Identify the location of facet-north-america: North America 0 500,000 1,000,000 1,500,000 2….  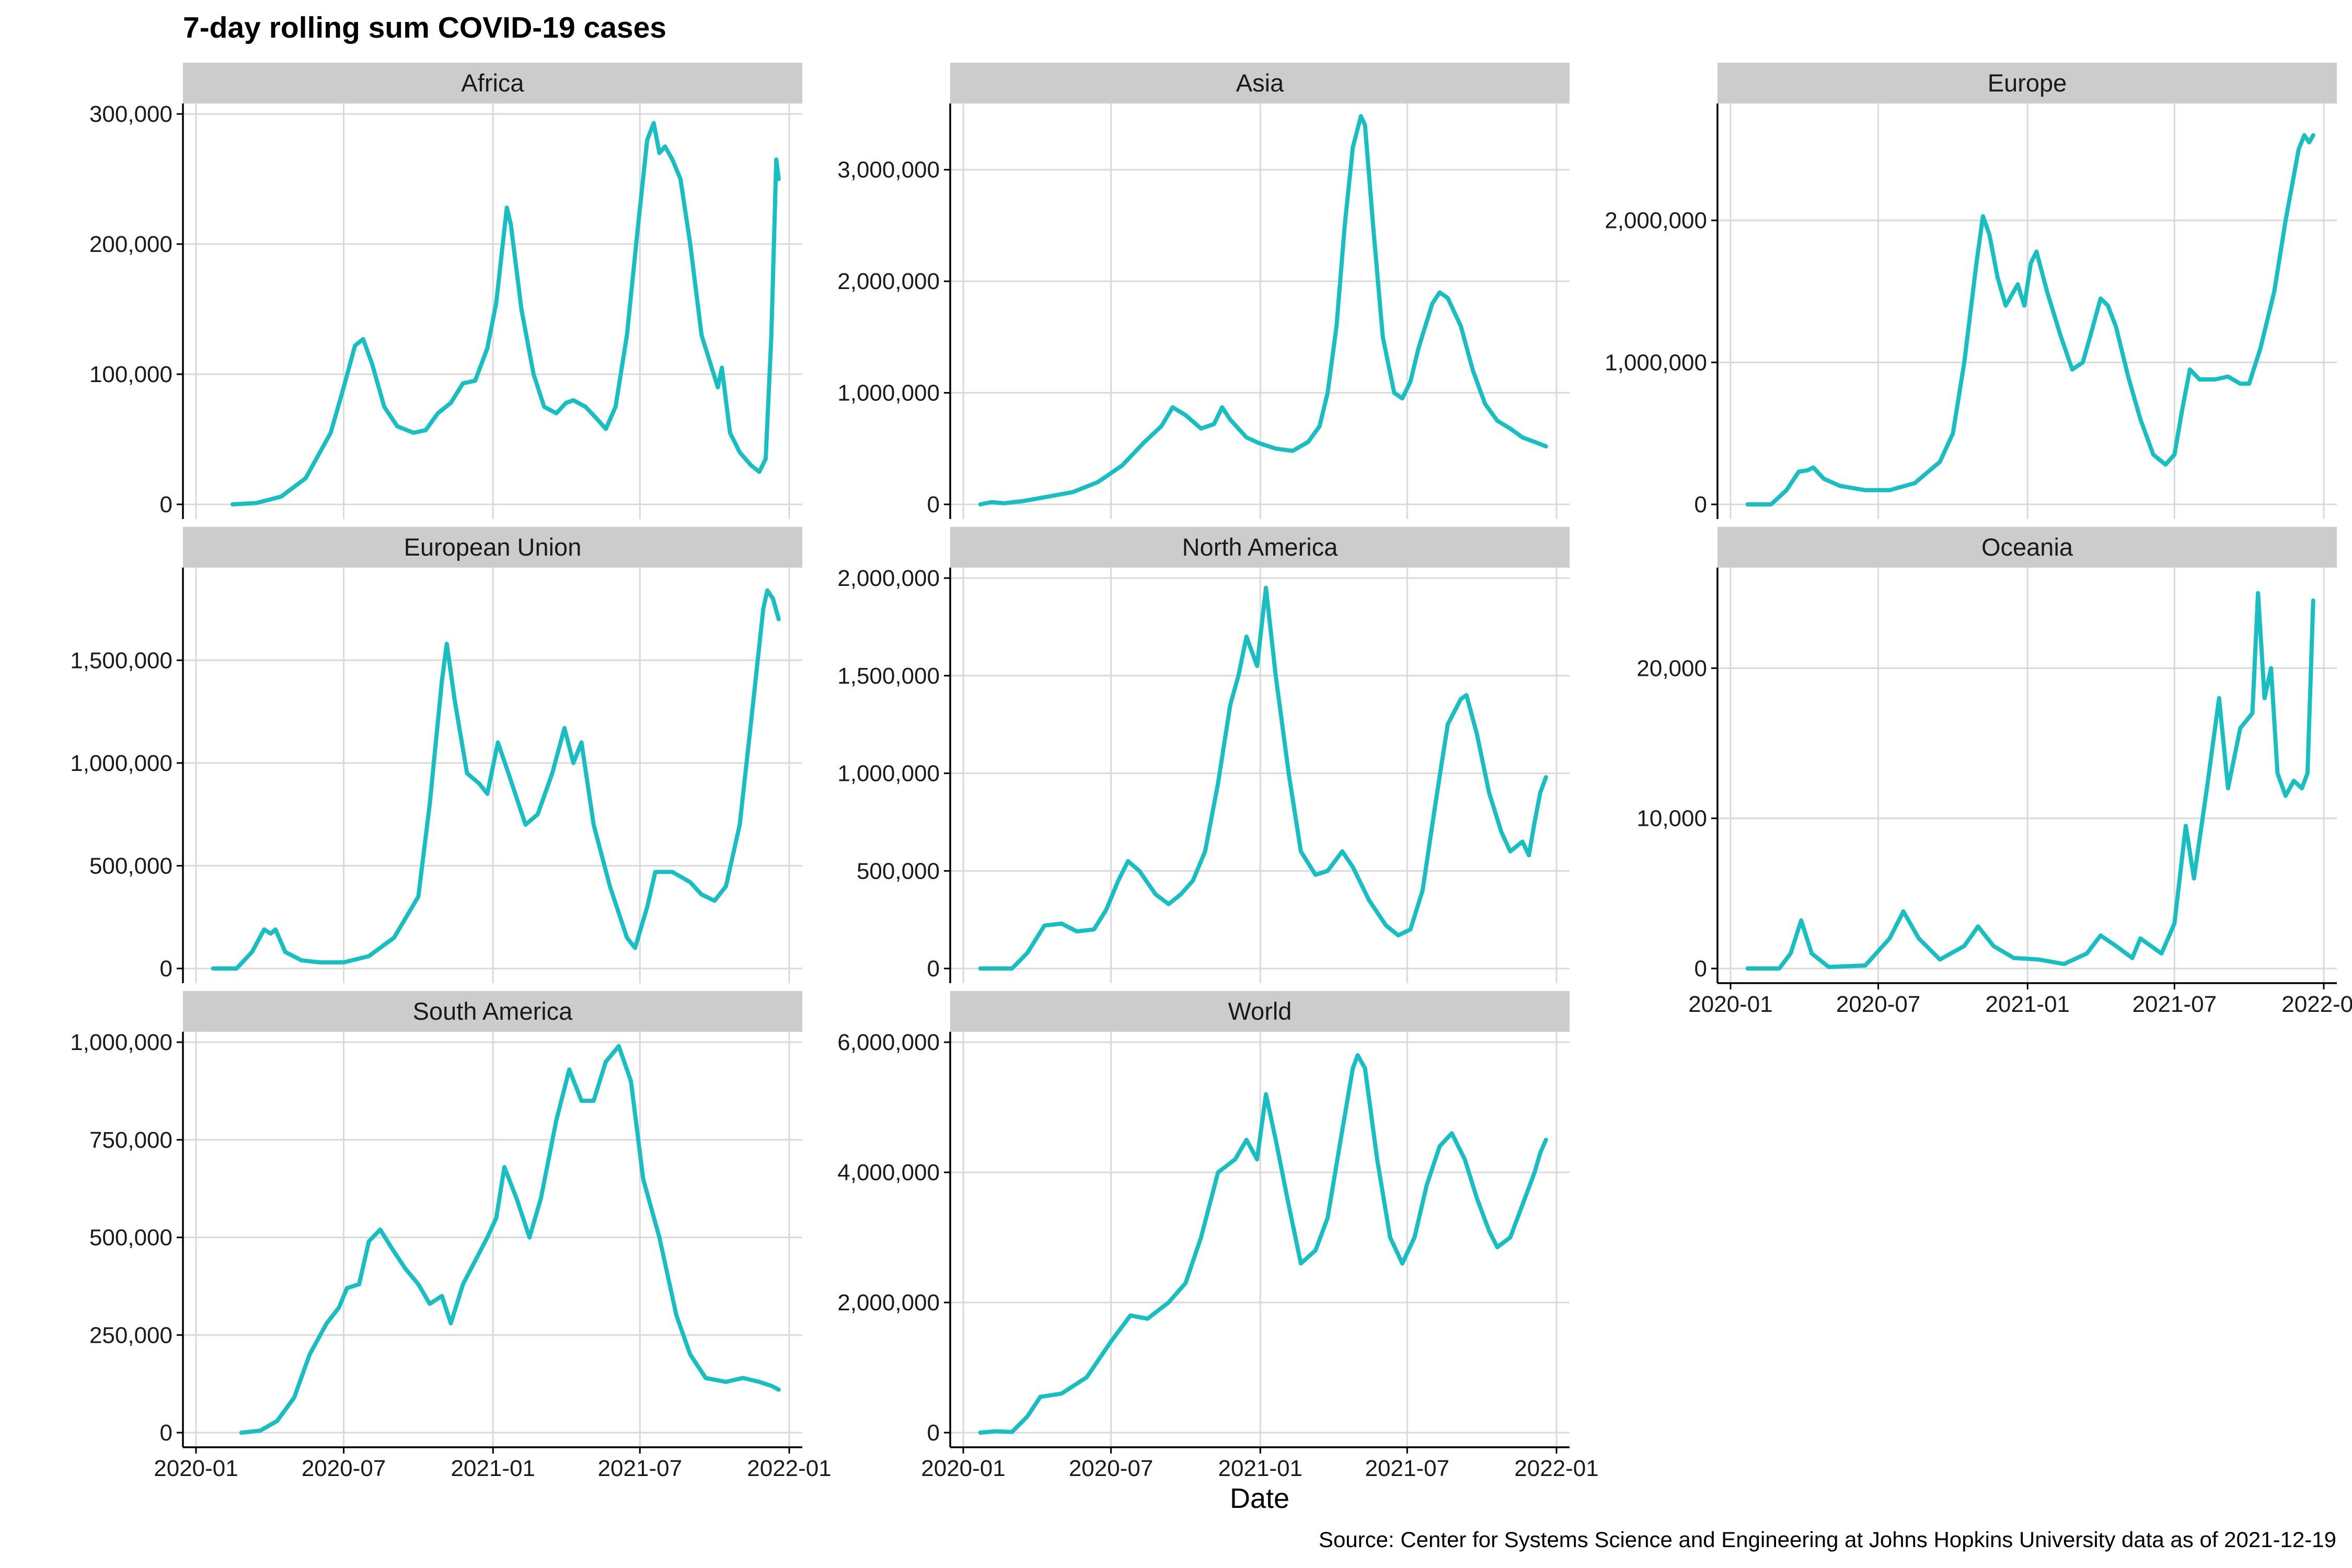
(1203, 755).